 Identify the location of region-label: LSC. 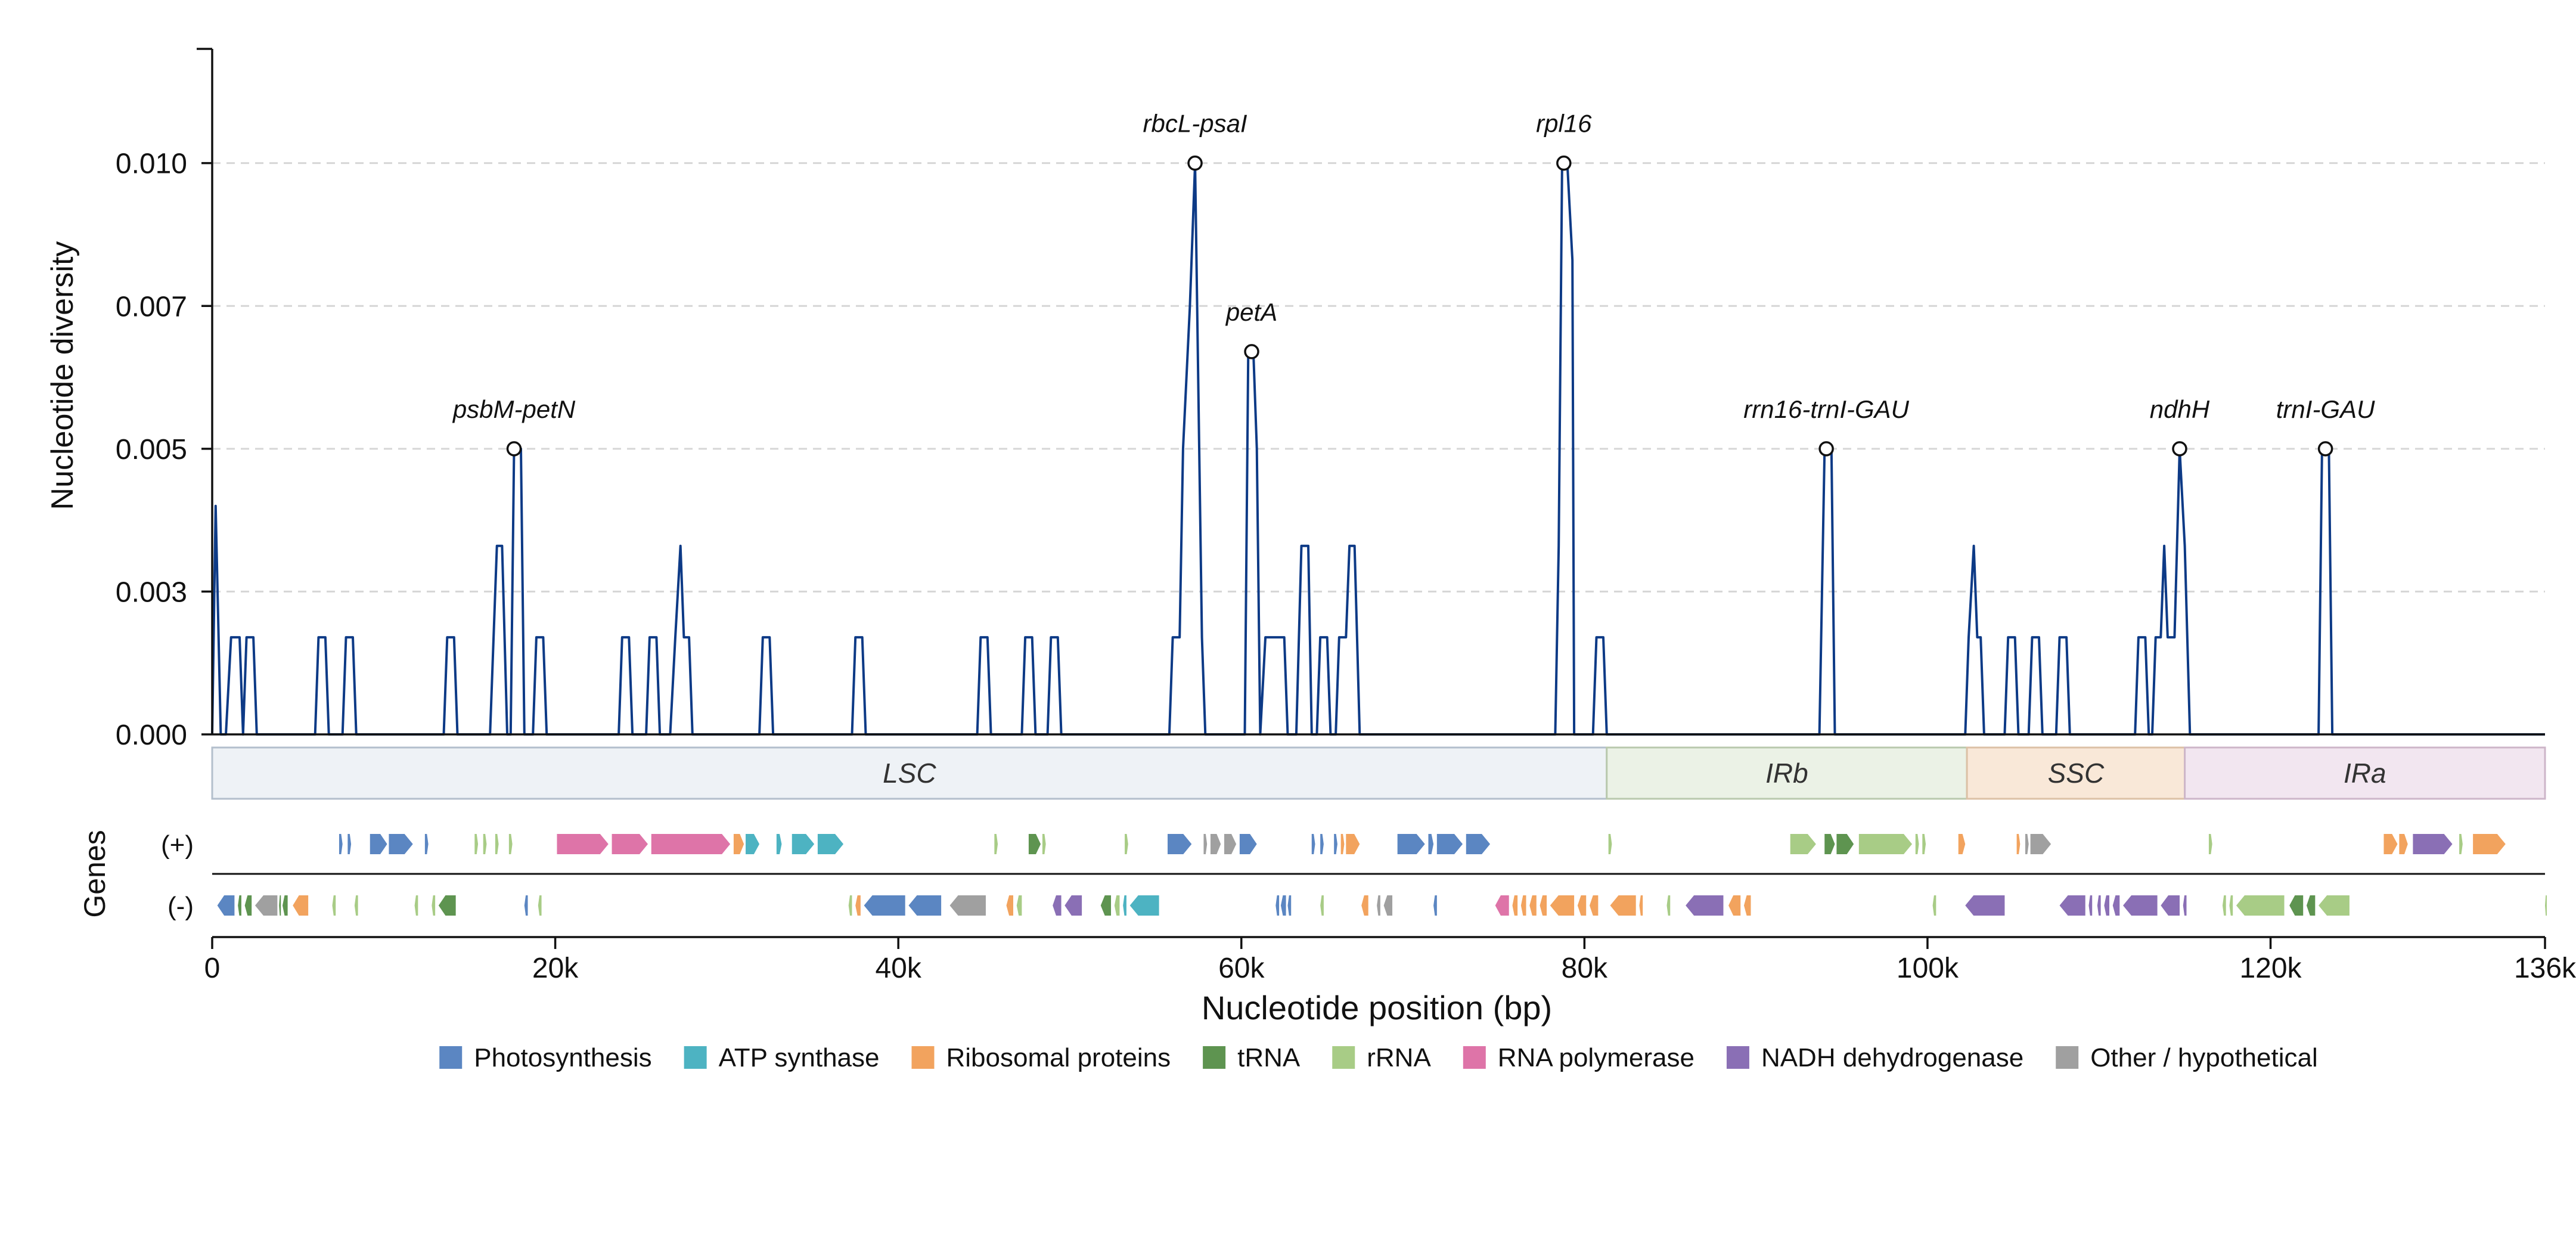
(910, 773).